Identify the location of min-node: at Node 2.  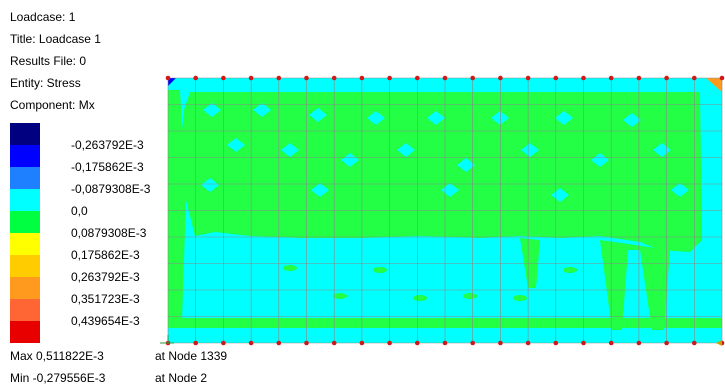
(181, 378).